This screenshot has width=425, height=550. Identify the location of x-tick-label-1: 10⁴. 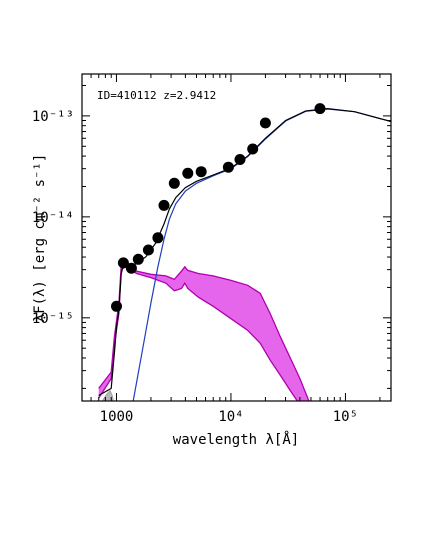
(230, 417).